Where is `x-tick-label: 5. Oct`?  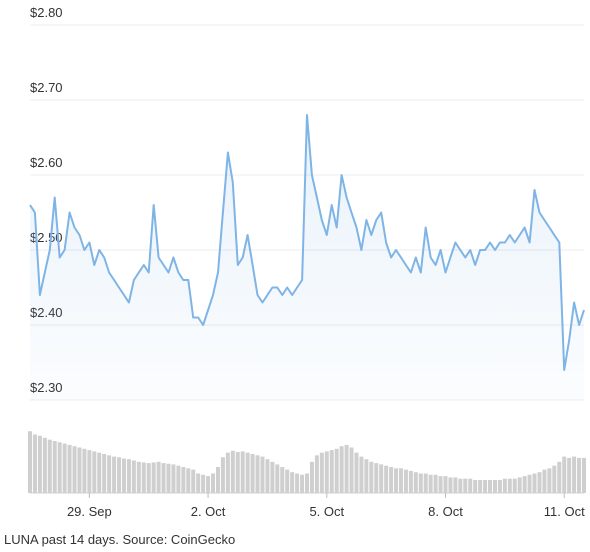
x-tick-label: 5. Oct is located at coordinates (326, 511).